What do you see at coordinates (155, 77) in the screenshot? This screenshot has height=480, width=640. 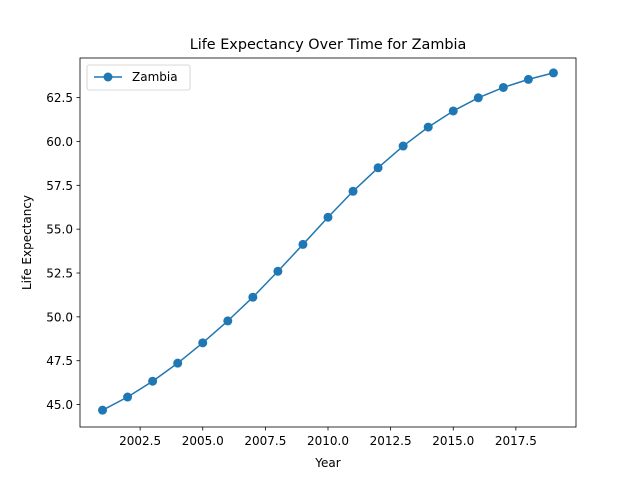 I see `legend-label-zambia: Zambia` at bounding box center [155, 77].